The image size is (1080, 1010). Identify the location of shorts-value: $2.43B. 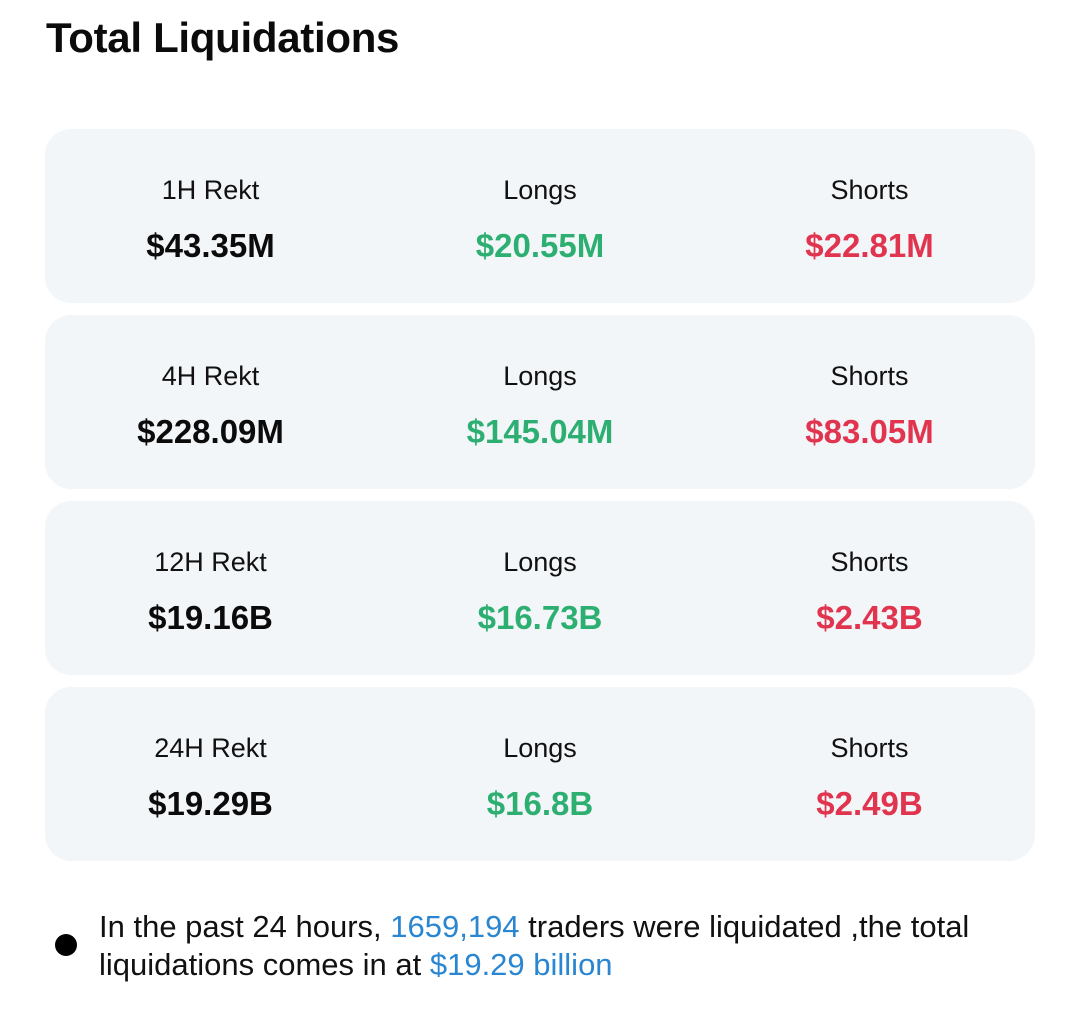
(869, 617).